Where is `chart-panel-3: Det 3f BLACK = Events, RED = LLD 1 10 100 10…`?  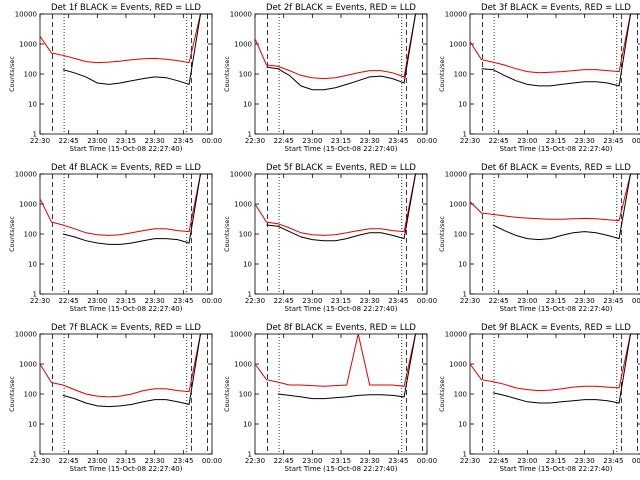 chart-panel-3: Det 3f BLACK = Events, RED = LLD 1 10 100 10… is located at coordinates (539, 78).